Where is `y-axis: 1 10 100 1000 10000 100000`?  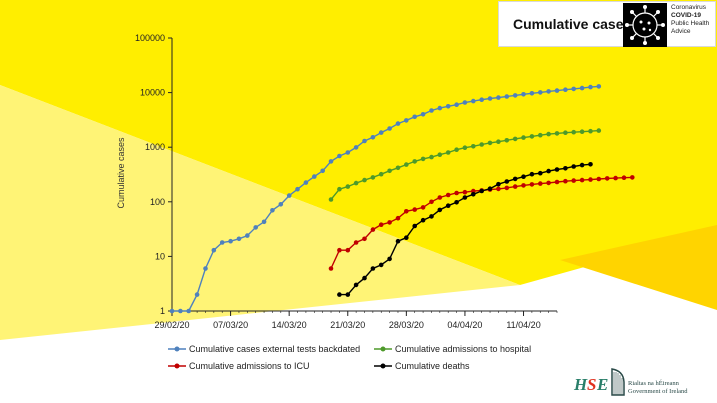 y-axis: 1 10 100 1000 10000 100000 is located at coordinates (154, 174).